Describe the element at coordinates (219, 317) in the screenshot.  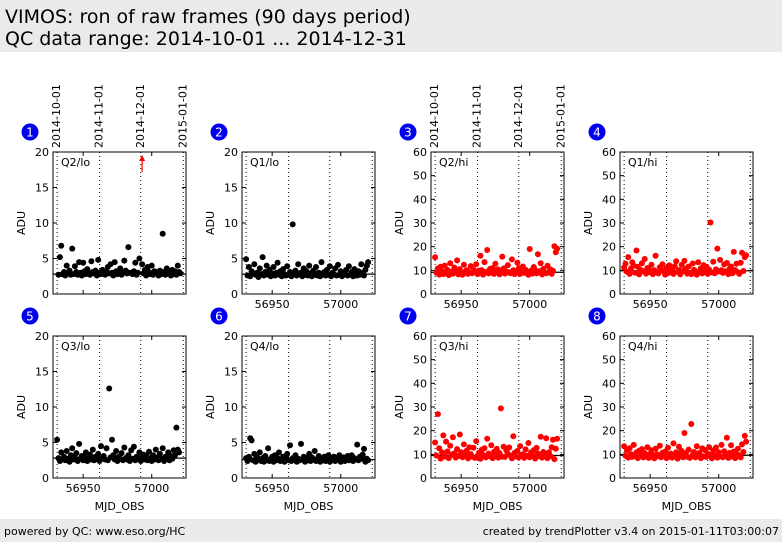
I see `panel-number: 6` at that location.